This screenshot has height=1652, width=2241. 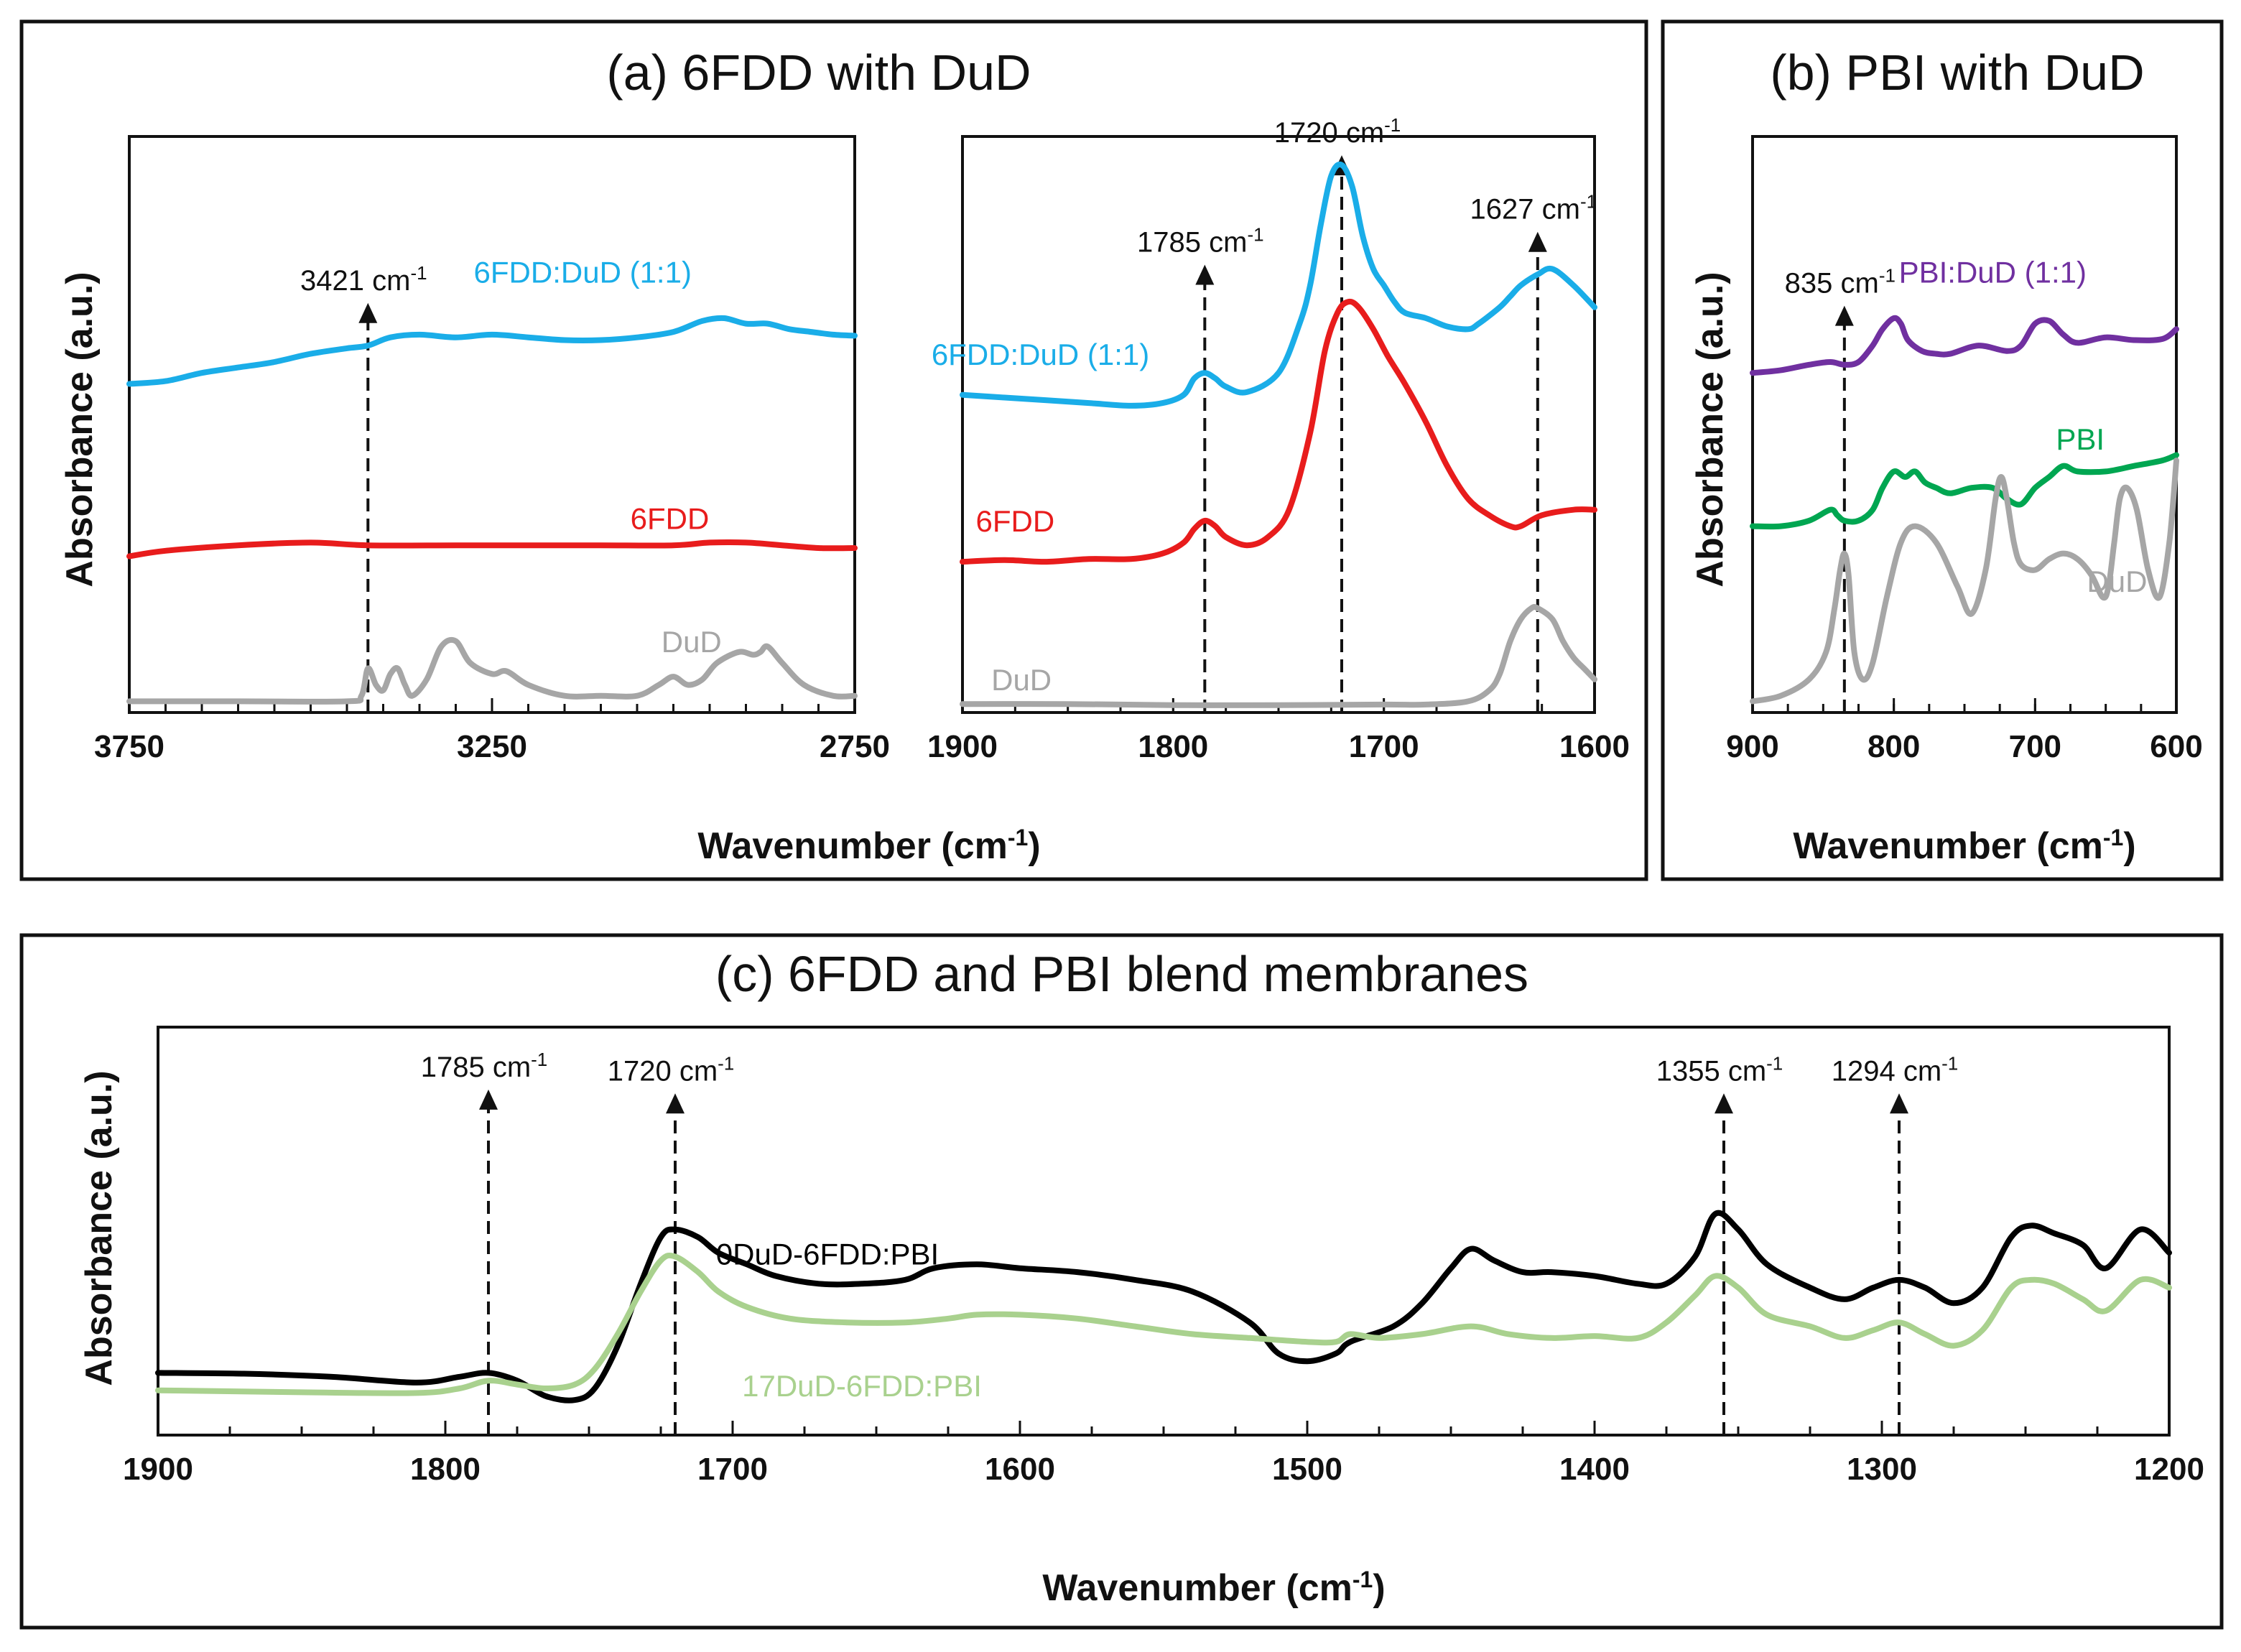 I want to click on peak-marker-label: 3421 cm-1, so click(x=363, y=280).